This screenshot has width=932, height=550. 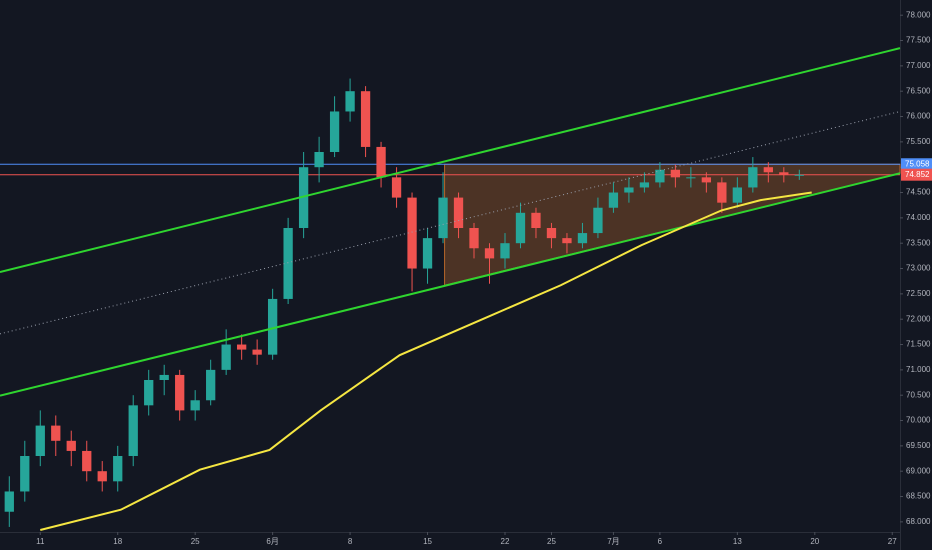 I want to click on y-tick-label: 72.500, so click(x=918, y=293).